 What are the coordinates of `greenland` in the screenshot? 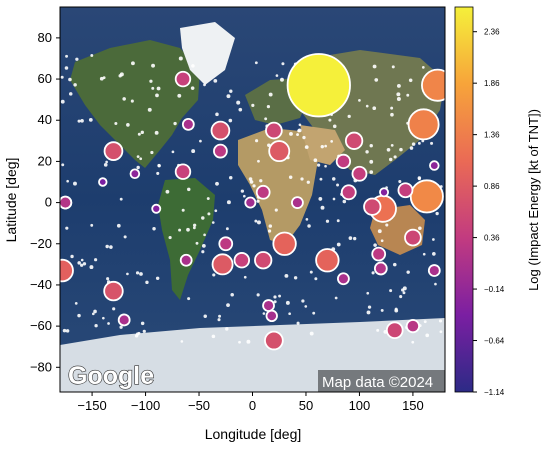 It's located at (207, 53).